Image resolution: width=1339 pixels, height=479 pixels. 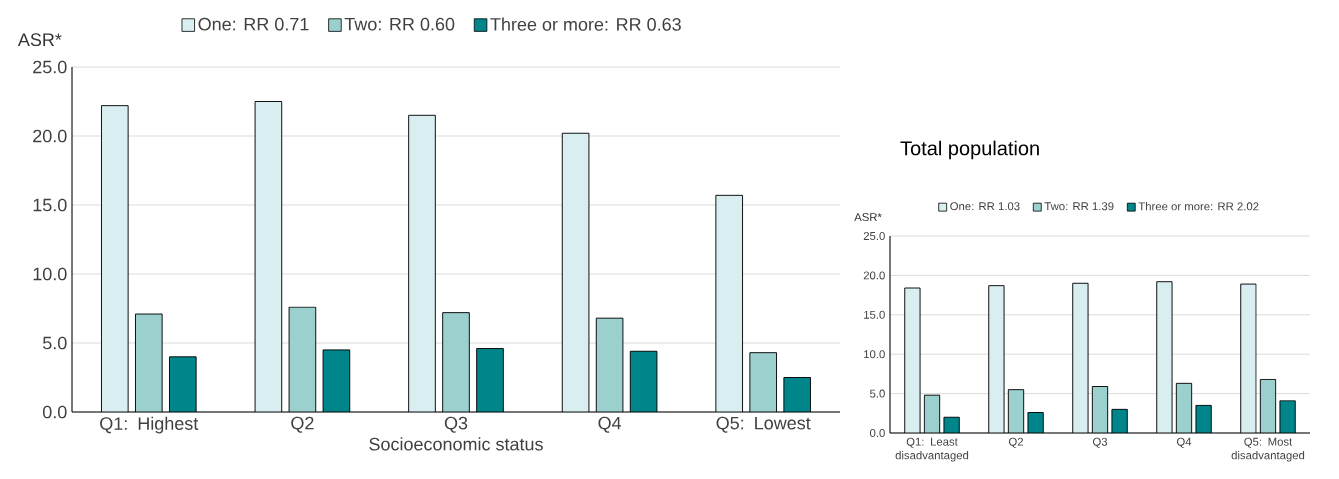 What do you see at coordinates (399, 24) in the screenshot?
I see `legend-label: Two: RR 0.60` at bounding box center [399, 24].